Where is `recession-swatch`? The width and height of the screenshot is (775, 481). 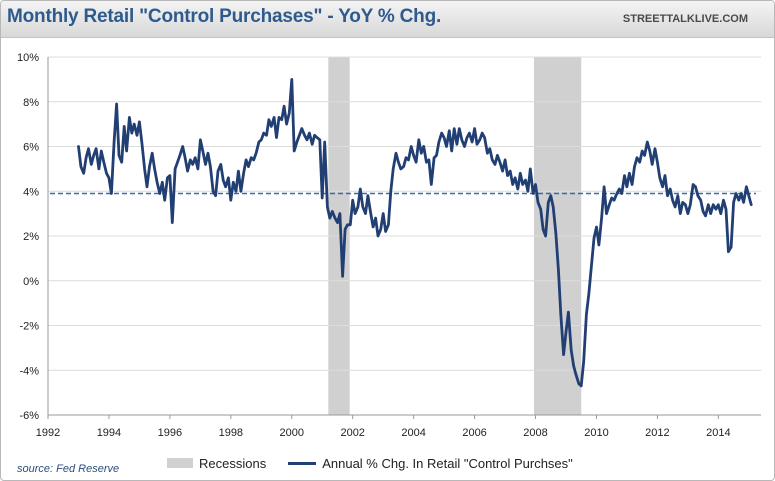
recession-swatch is located at coordinates (180, 463).